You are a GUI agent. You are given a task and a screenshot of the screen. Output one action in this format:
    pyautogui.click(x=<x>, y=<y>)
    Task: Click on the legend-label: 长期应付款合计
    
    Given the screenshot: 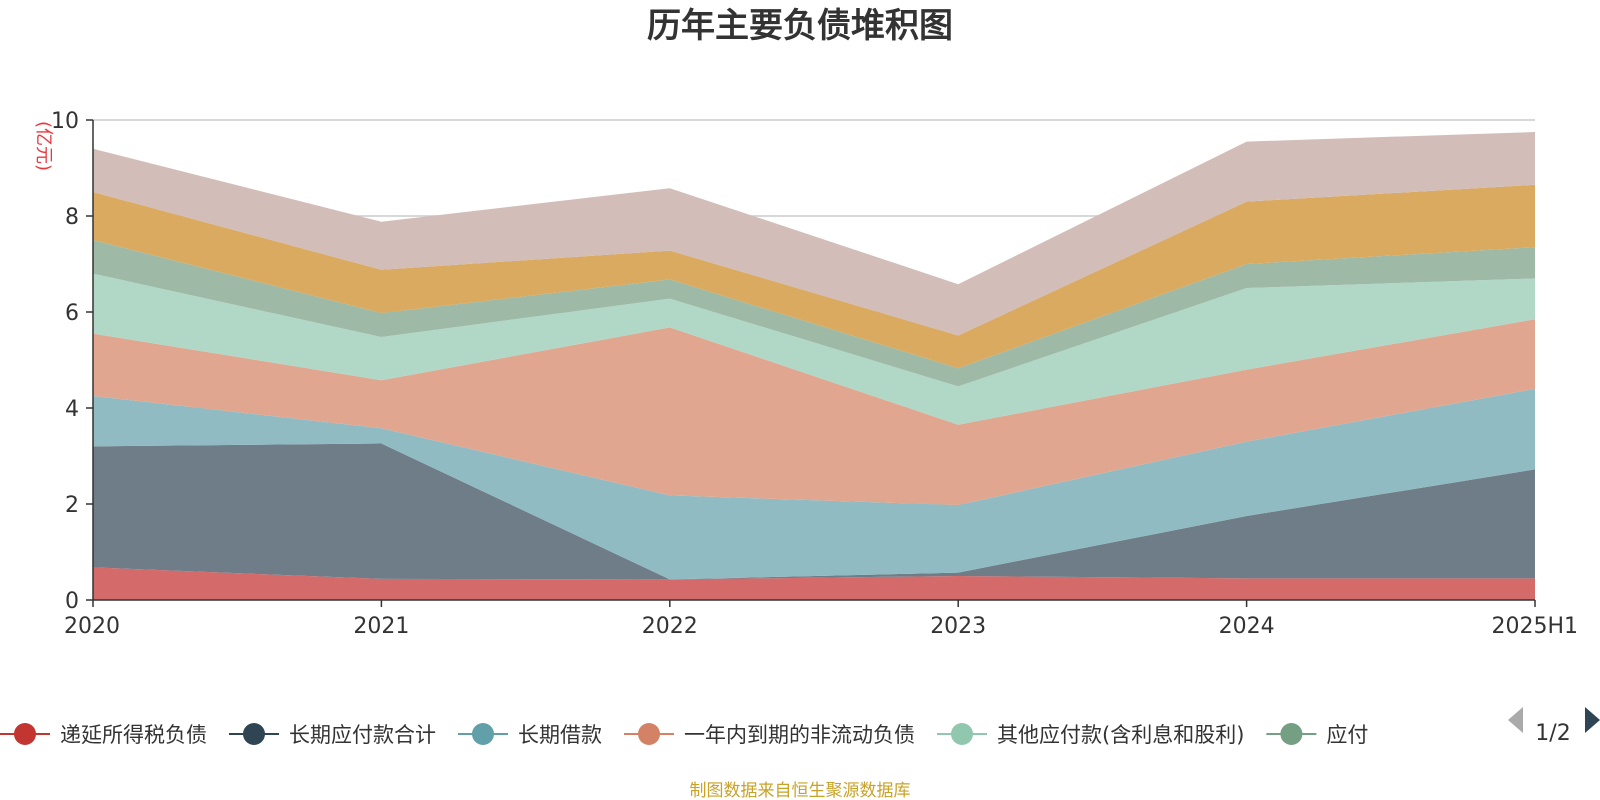 What is the action you would take?
    pyautogui.click(x=362, y=735)
    